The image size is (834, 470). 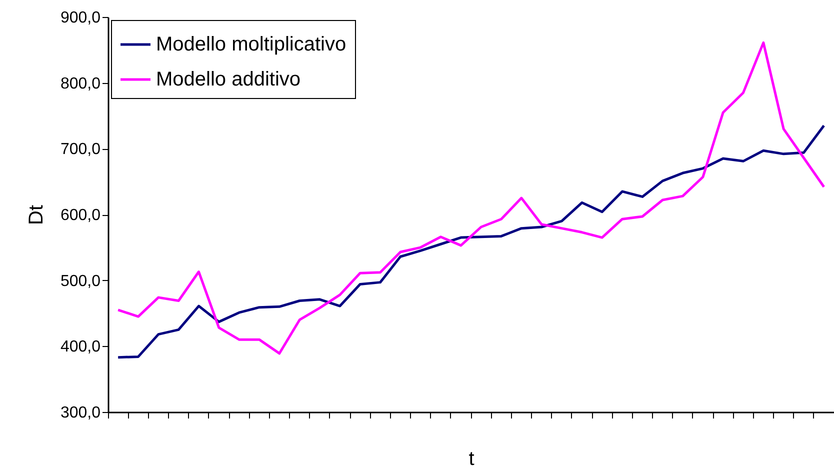 What do you see at coordinates (80, 18) in the screenshot?
I see `y-tick-label: 900,0` at bounding box center [80, 18].